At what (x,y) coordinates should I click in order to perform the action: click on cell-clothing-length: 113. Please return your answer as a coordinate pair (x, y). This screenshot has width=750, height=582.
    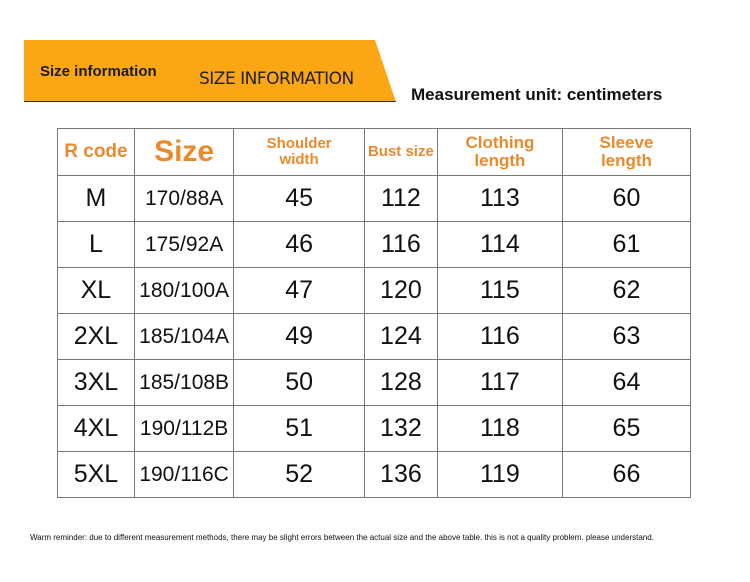
    Looking at the image, I should click on (499, 198).